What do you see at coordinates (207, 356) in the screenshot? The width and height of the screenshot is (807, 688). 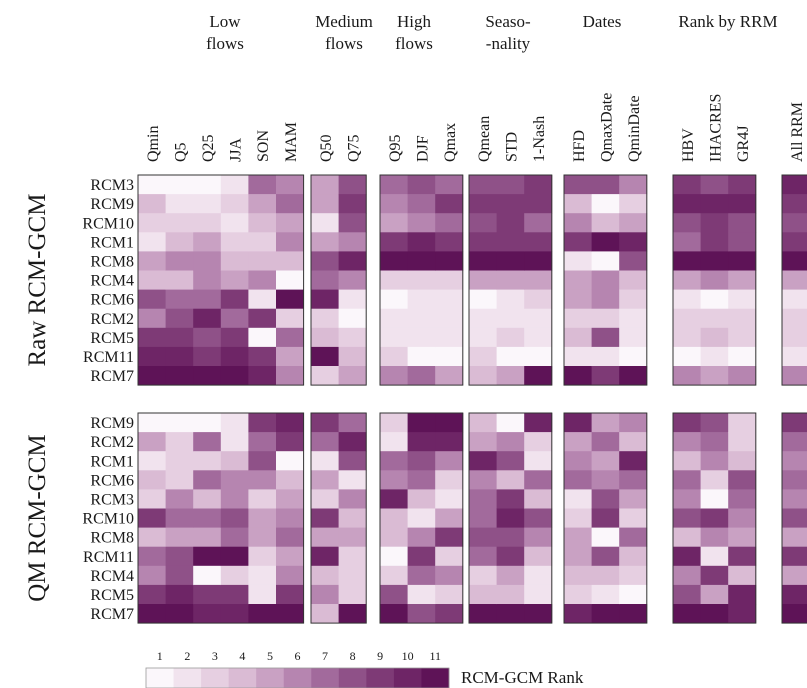 I see `cell-raw-rcm-gcm-rcm11-q25` at bounding box center [207, 356].